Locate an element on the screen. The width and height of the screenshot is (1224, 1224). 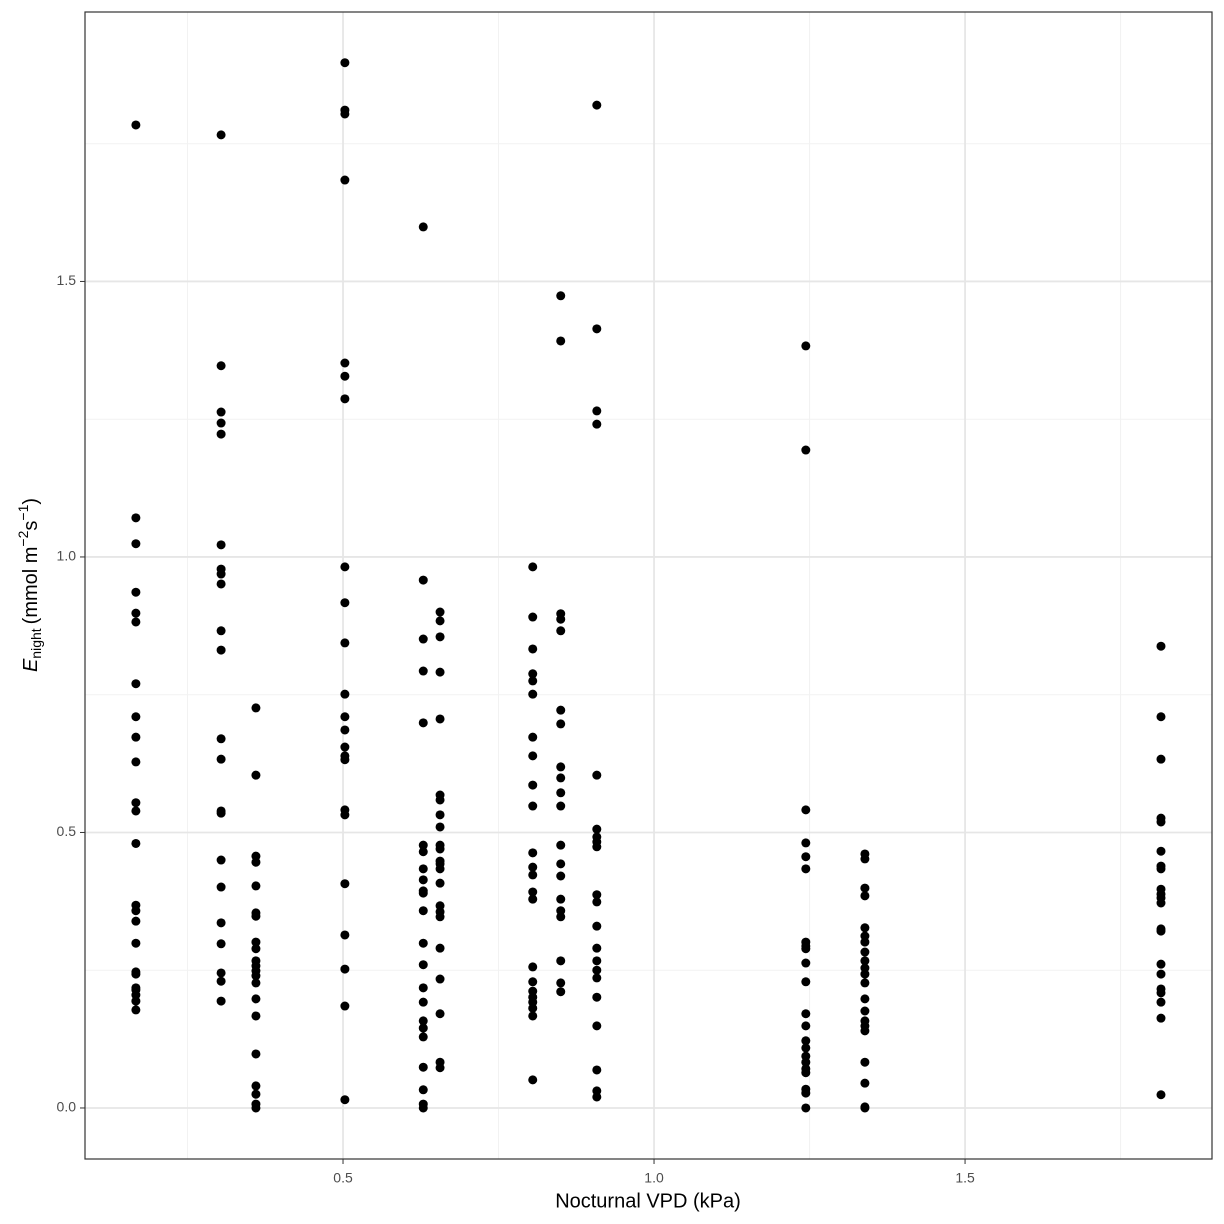
x-axis-title: Nocturnal VPD (kPa) is located at coordinates (648, 1201).